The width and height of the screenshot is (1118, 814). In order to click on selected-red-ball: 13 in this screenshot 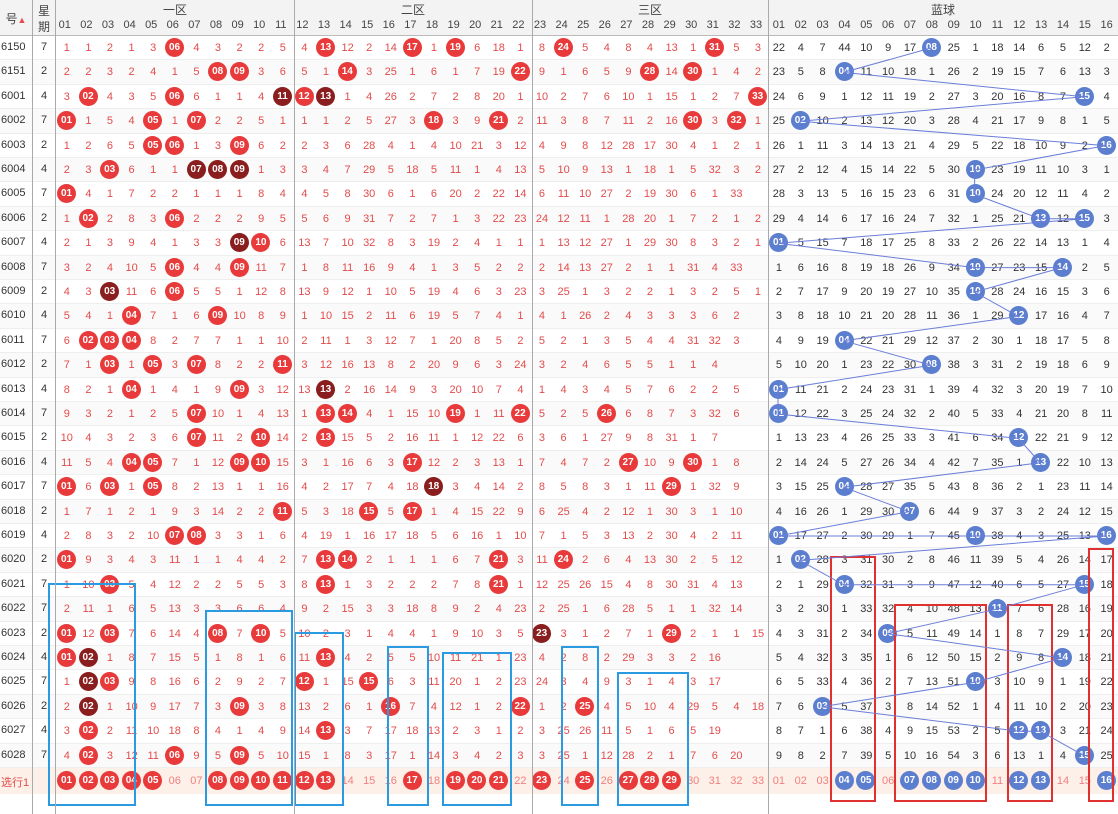, I will do `click(326, 780)`.